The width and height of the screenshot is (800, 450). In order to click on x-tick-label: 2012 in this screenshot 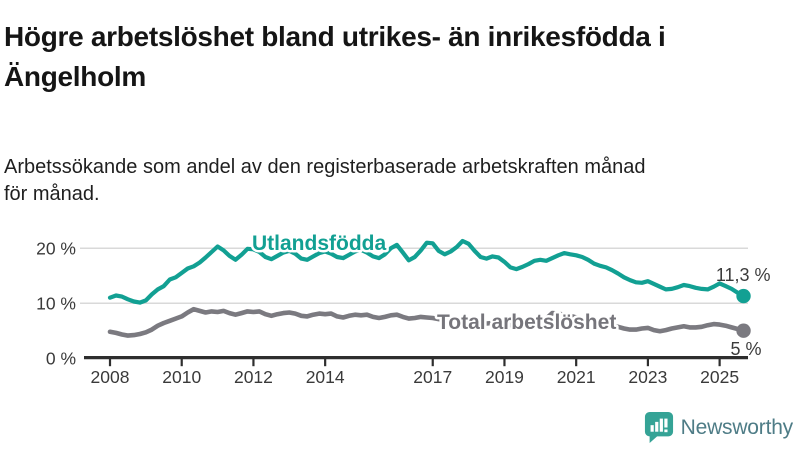, I will do `click(253, 377)`.